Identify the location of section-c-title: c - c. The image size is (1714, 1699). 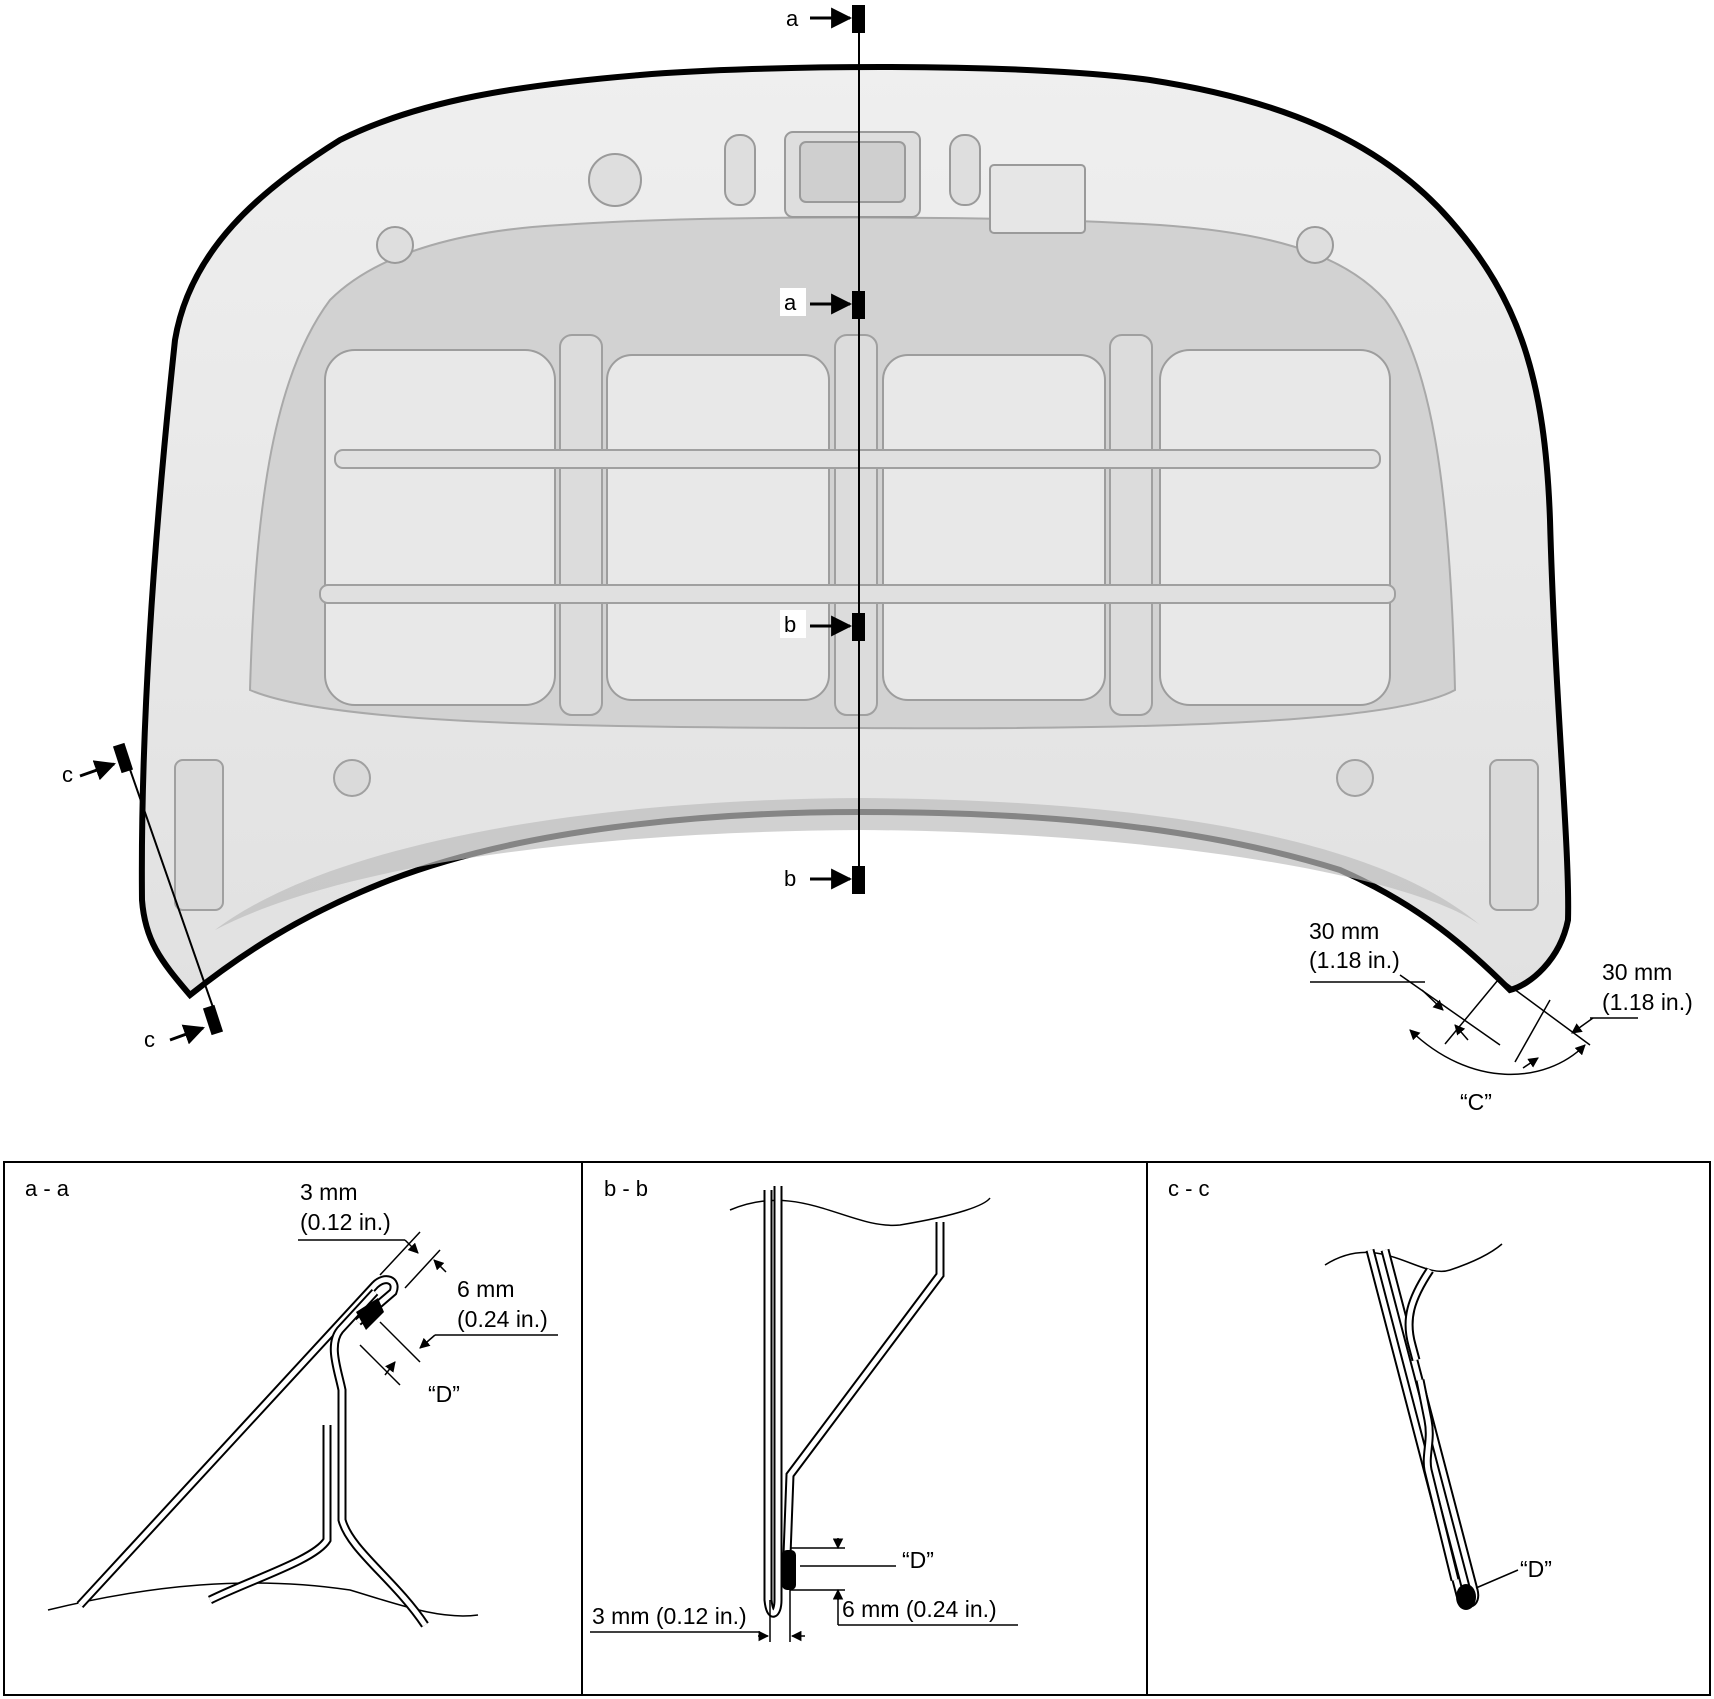
(1189, 1188).